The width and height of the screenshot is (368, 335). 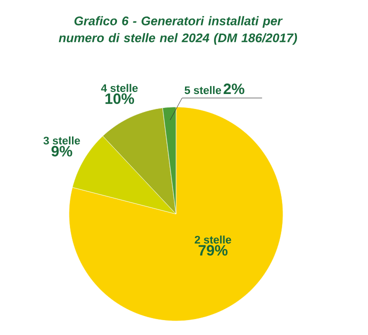 What do you see at coordinates (234, 89) in the screenshot?
I see `data-label: 2%` at bounding box center [234, 89].